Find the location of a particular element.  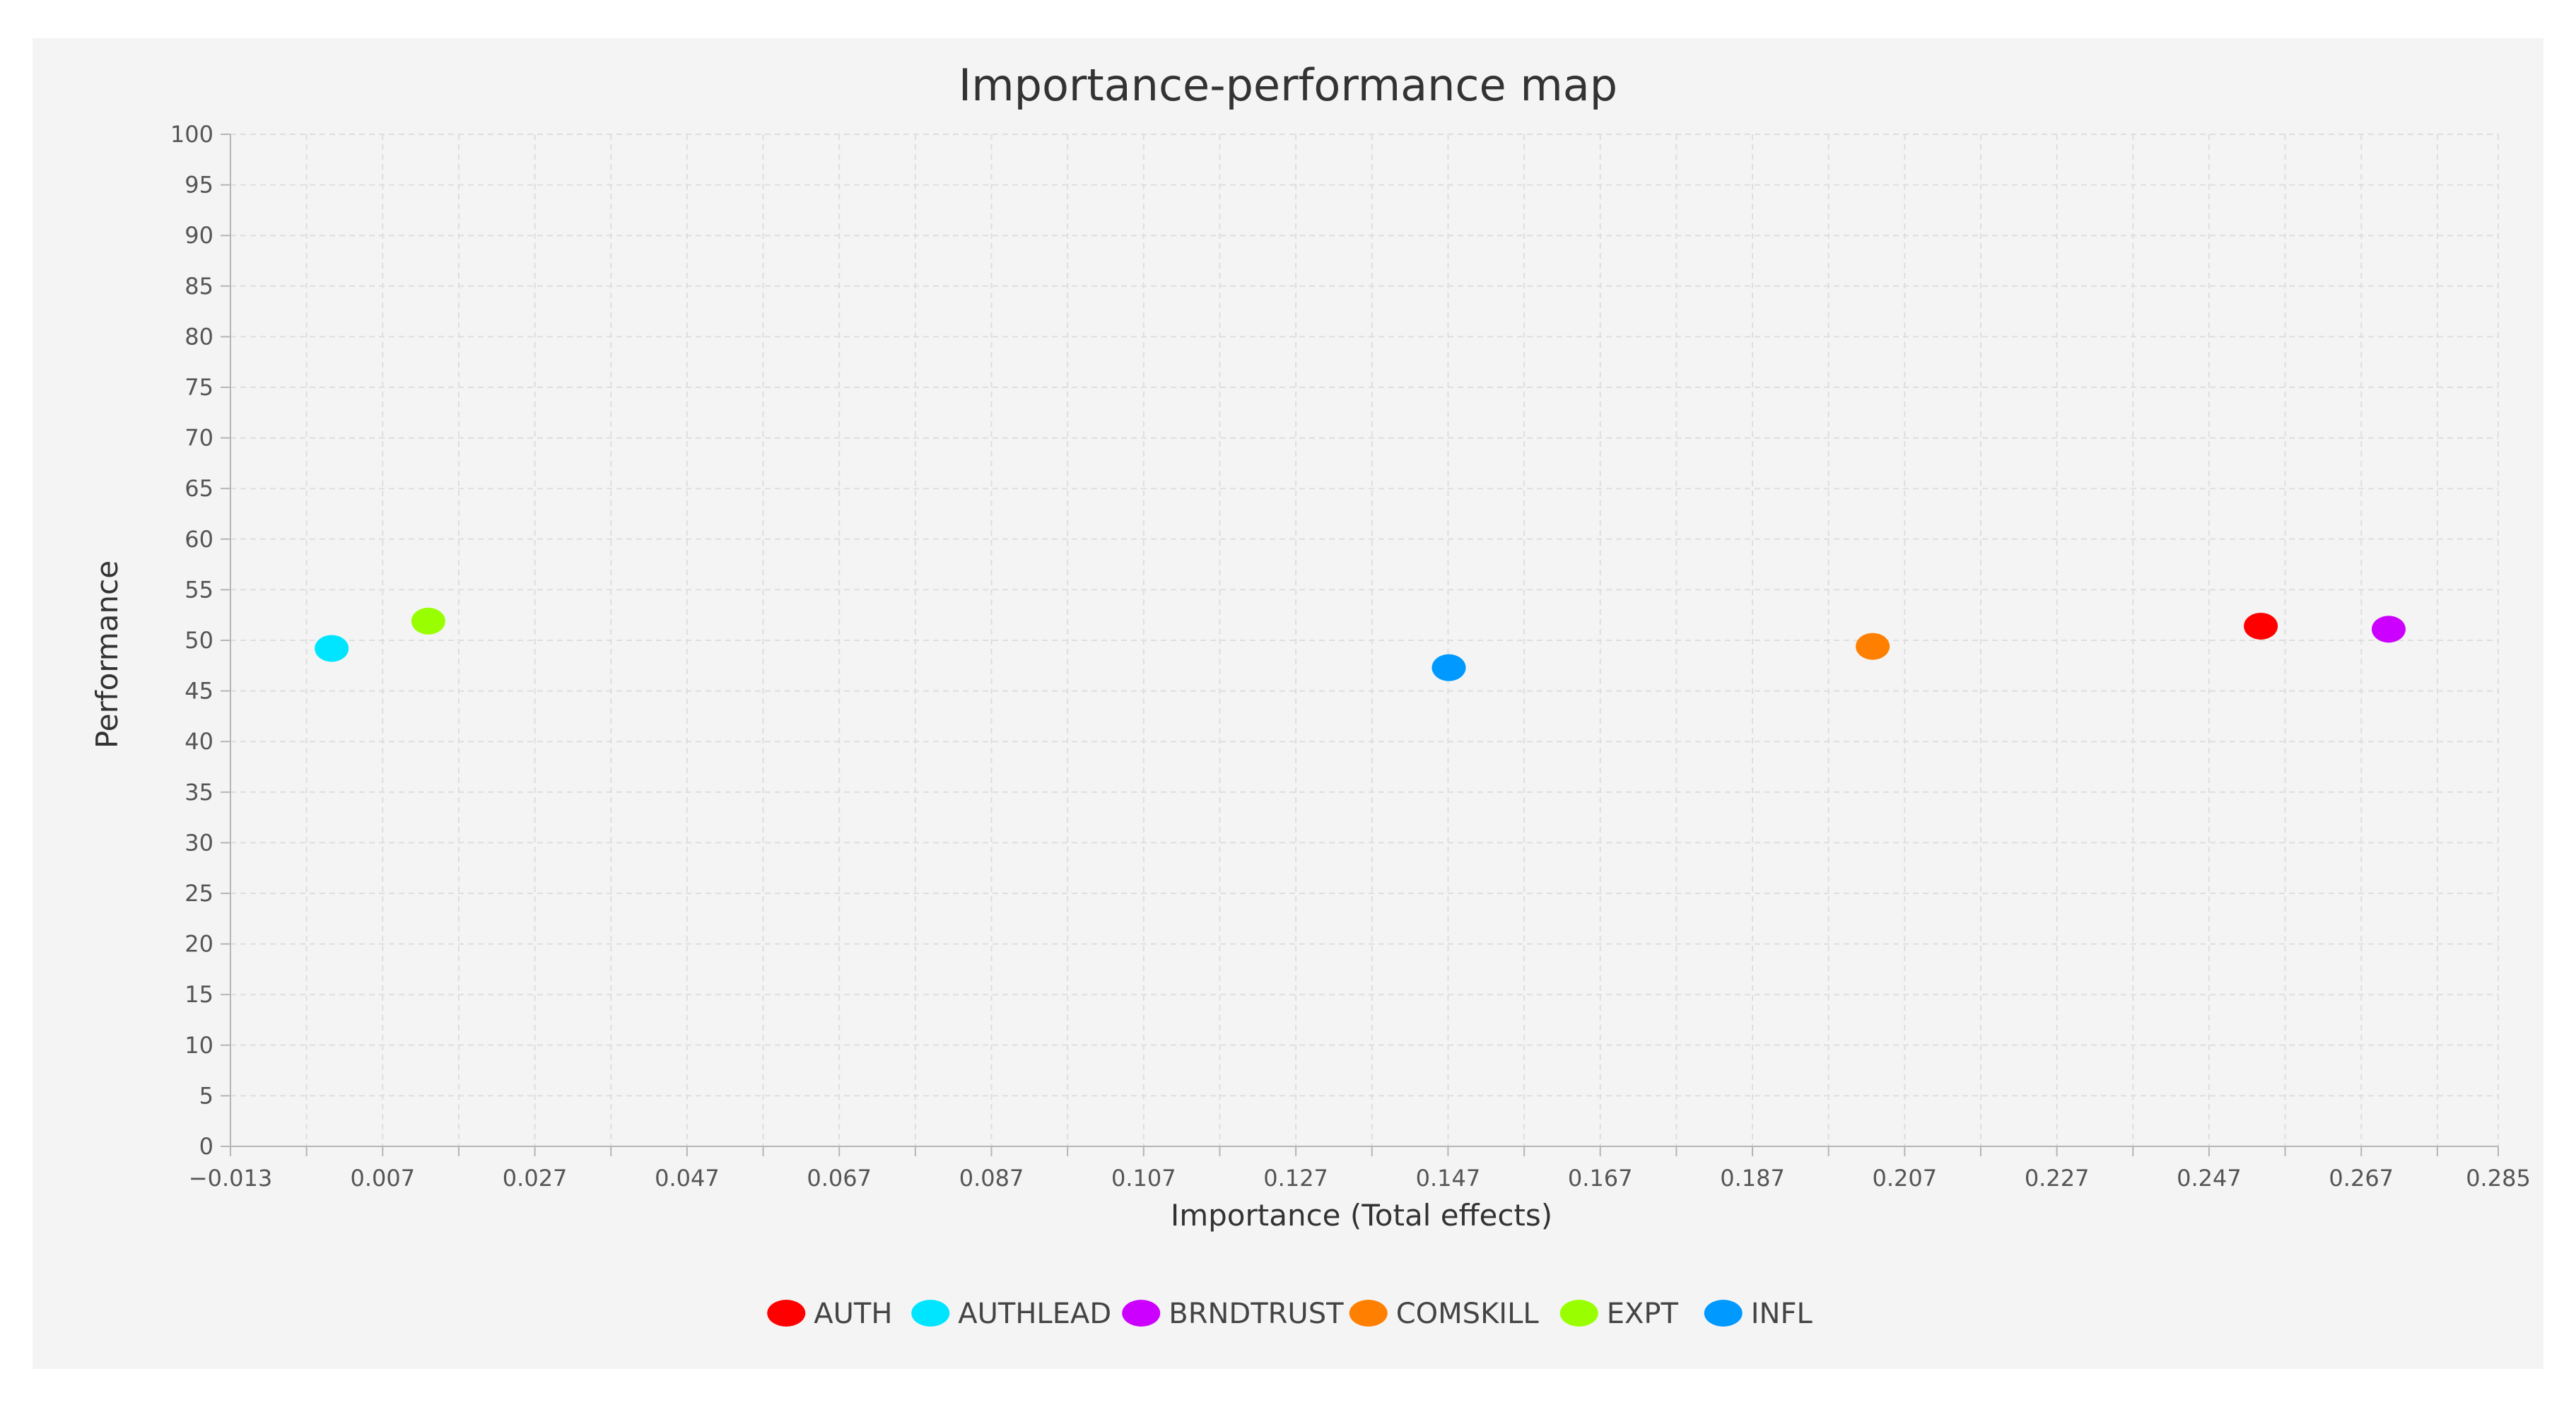

x-tick-label: 0.285 is located at coordinates (2499, 1178).